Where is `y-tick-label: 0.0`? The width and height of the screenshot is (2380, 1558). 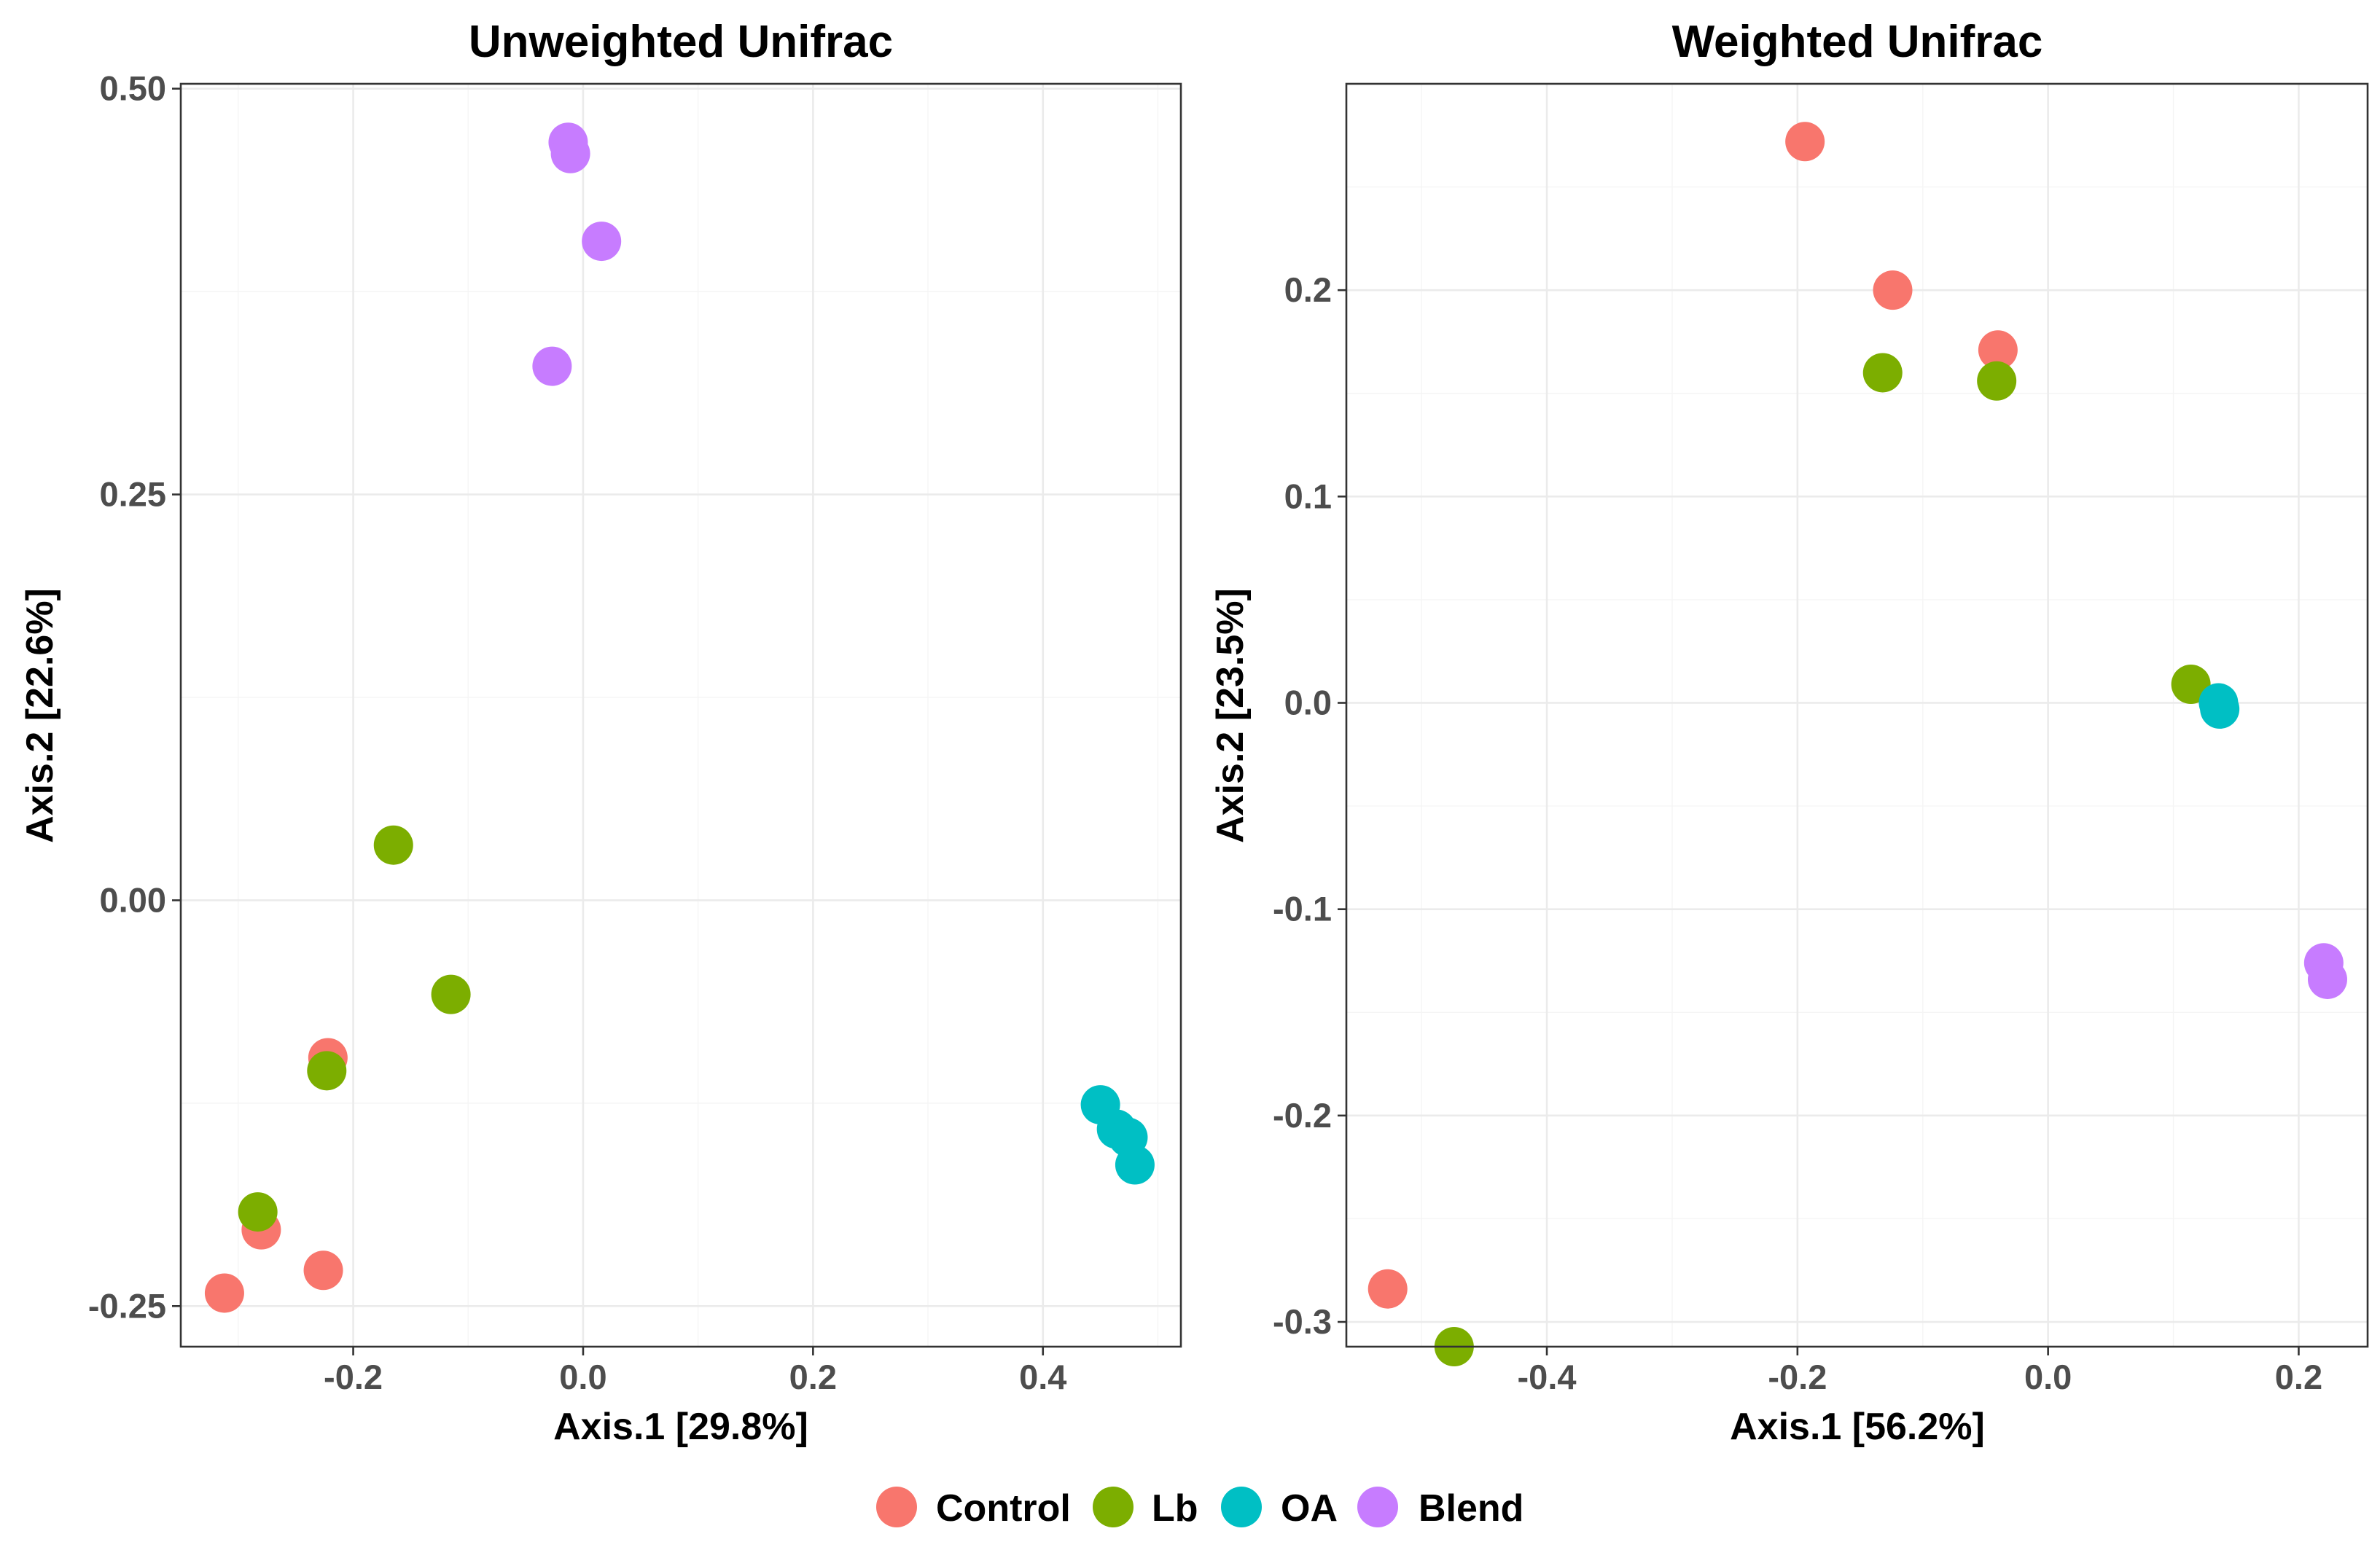 y-tick-label: 0.0 is located at coordinates (1308, 703).